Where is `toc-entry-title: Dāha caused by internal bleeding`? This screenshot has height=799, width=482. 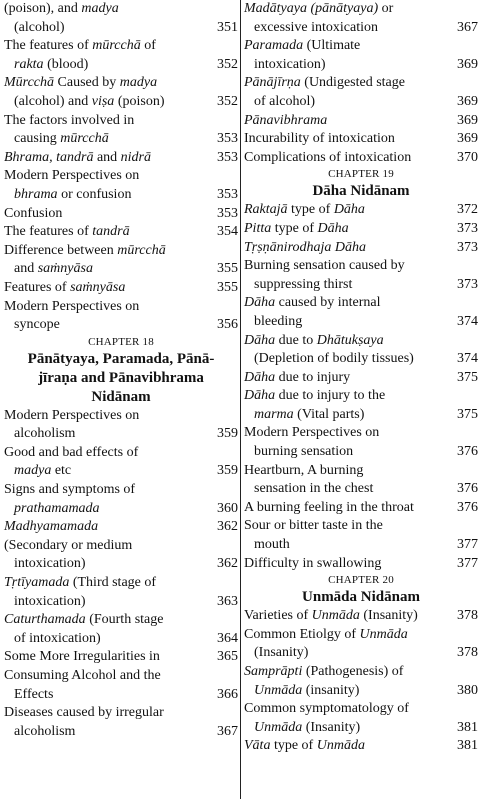
toc-entry-title: Dāha caused by internal bleeding is located at coordinates (312, 312).